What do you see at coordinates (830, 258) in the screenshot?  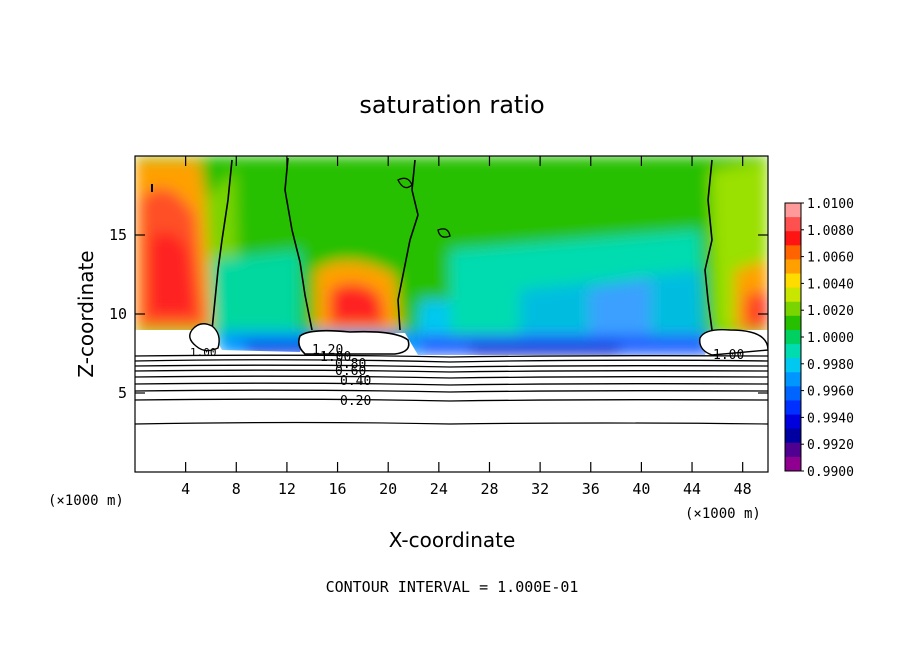 I see `colorbar-label: 1.0060` at bounding box center [830, 258].